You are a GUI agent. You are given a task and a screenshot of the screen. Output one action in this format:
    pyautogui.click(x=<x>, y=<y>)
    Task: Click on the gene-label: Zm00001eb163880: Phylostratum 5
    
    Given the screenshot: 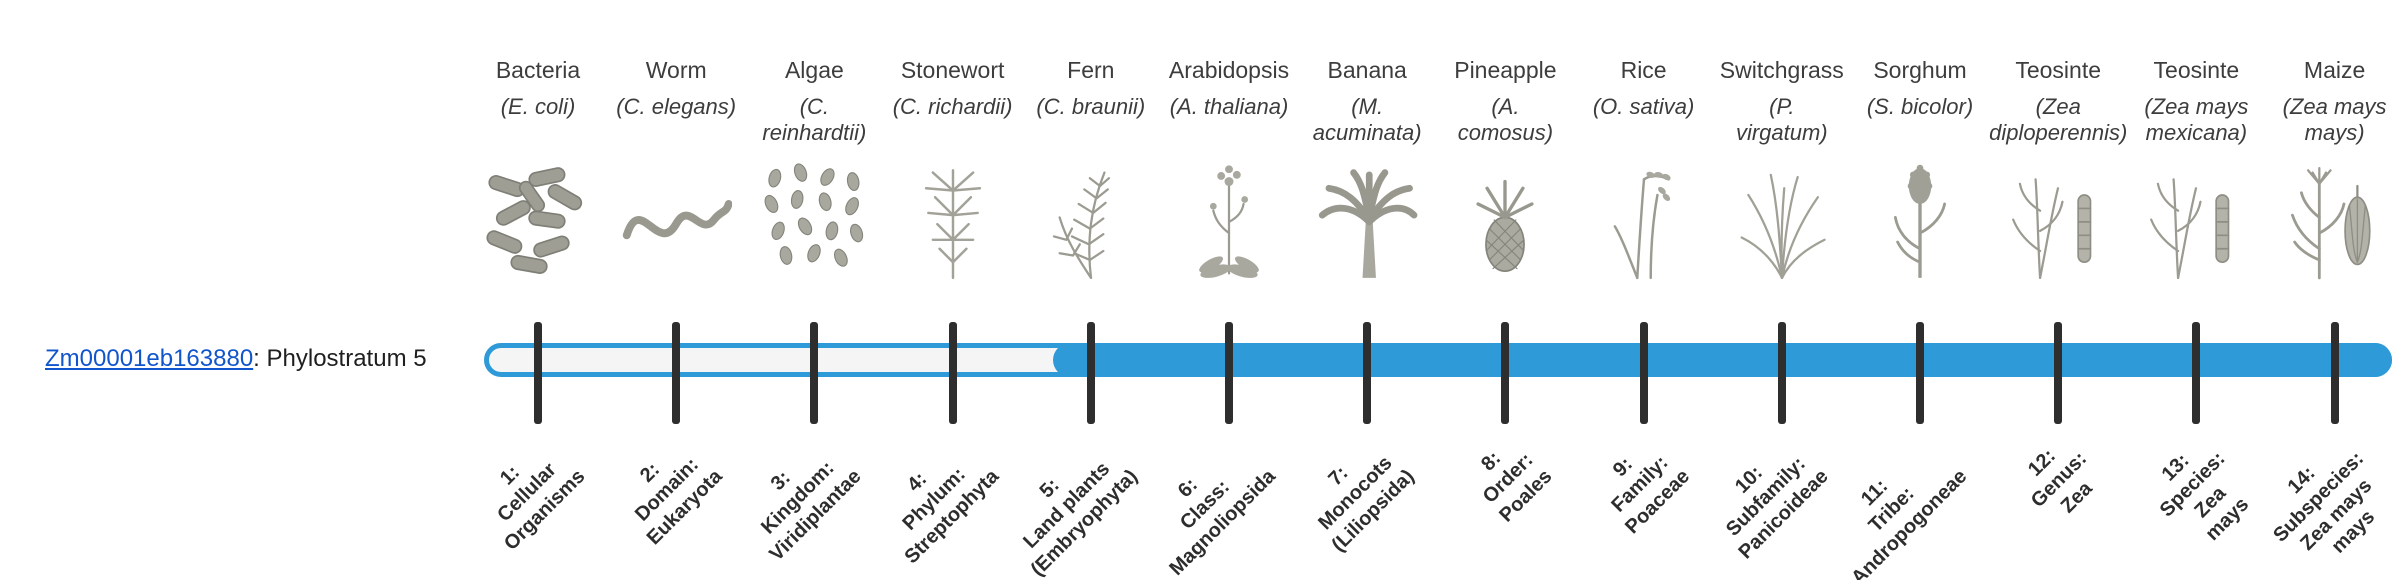 What is the action you would take?
    pyautogui.click(x=236, y=359)
    